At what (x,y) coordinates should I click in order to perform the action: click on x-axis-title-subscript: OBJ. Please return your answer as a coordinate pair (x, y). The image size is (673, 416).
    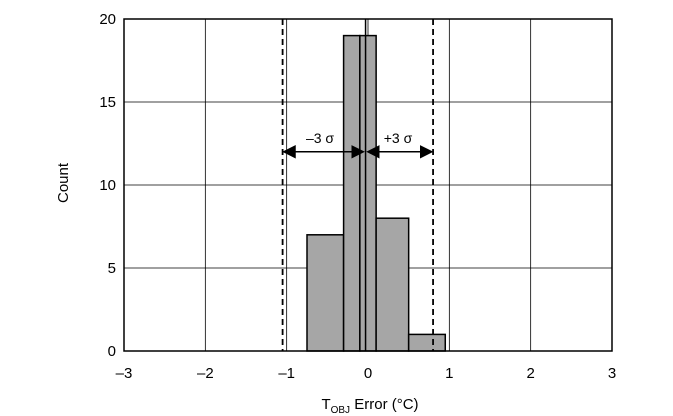
    Looking at the image, I should click on (340, 410).